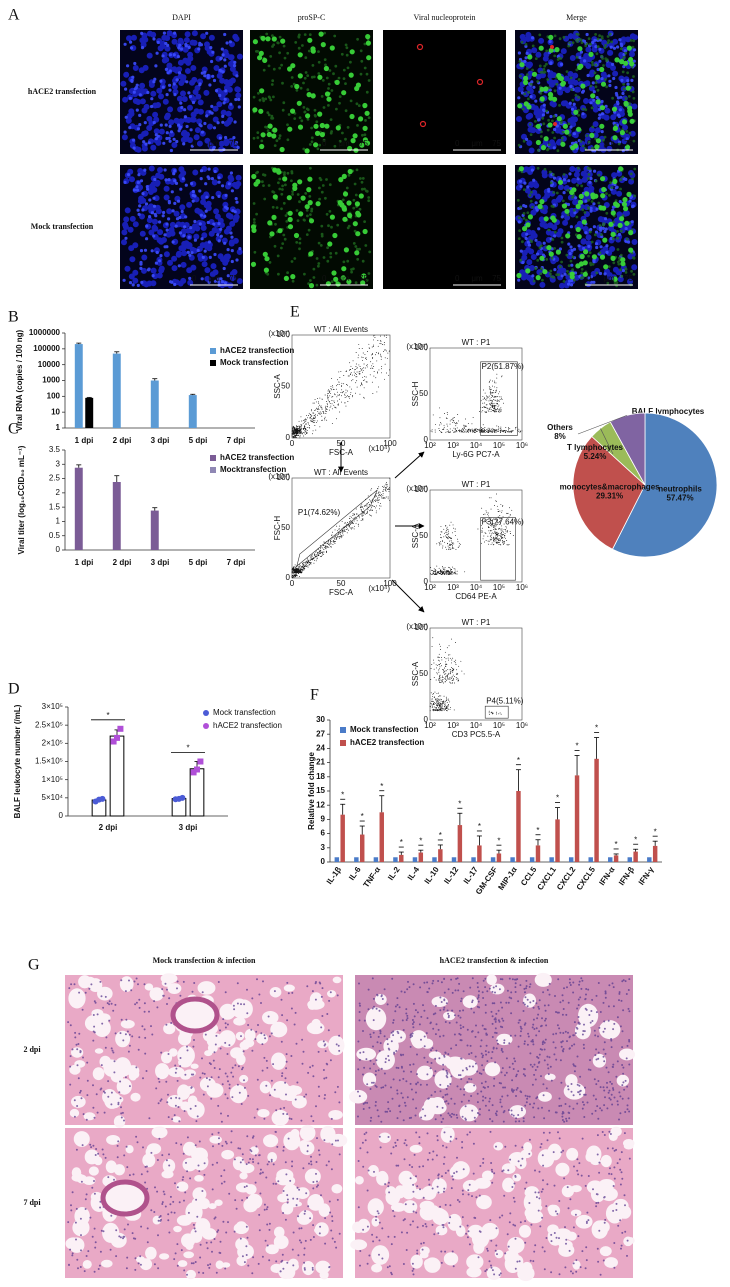 Image resolution: width=730 pixels, height=1287 pixels. What do you see at coordinates (323, 861) in the screenshot?
I see `y-tick-label: 0` at bounding box center [323, 861].